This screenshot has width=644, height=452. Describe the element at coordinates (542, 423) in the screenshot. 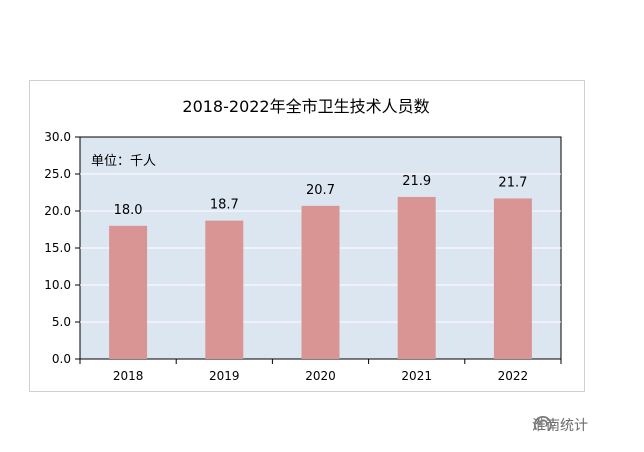

I see `wechat-official-account-icon` at that location.